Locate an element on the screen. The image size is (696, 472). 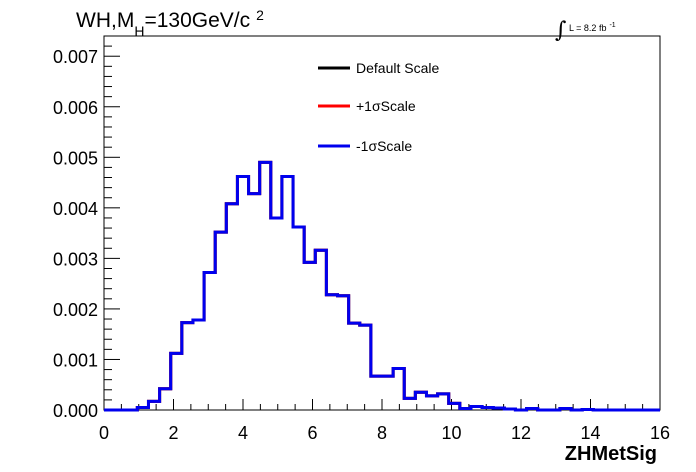
x-tick-label: 12 is located at coordinates (521, 433).